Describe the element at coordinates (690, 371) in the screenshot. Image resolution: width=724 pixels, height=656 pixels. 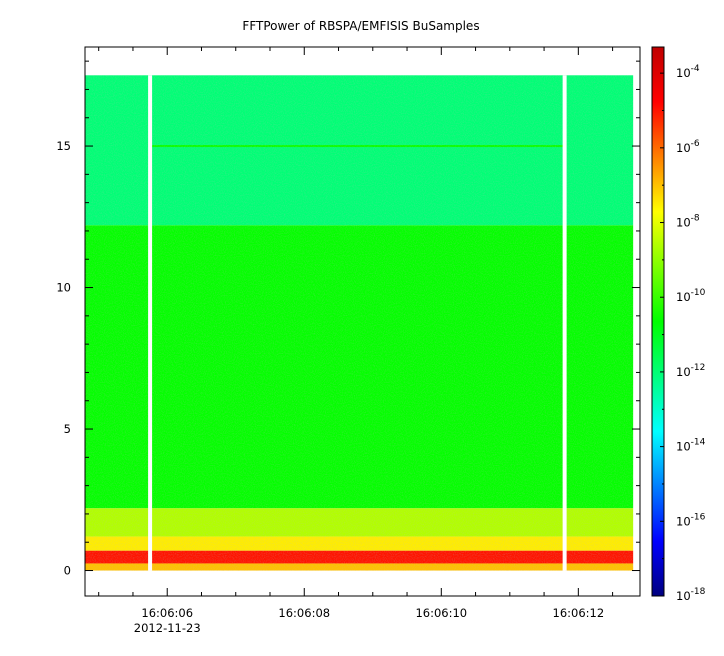
I see `colorbar-tick-label: 10⁻¹²` at that location.